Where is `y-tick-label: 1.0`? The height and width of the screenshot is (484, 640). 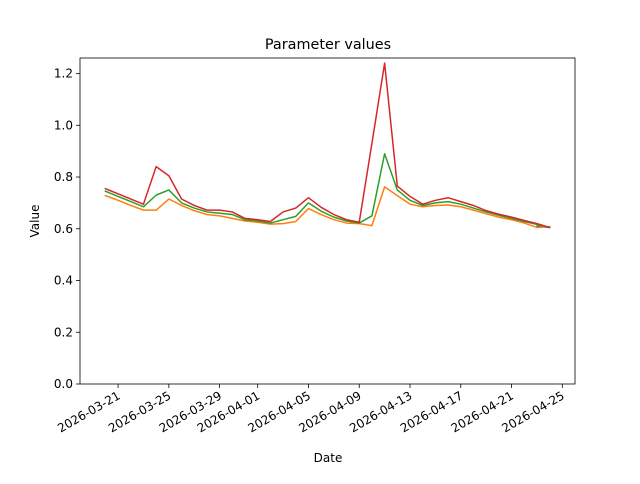
y-tick-label: 1.0 is located at coordinates (63, 125).